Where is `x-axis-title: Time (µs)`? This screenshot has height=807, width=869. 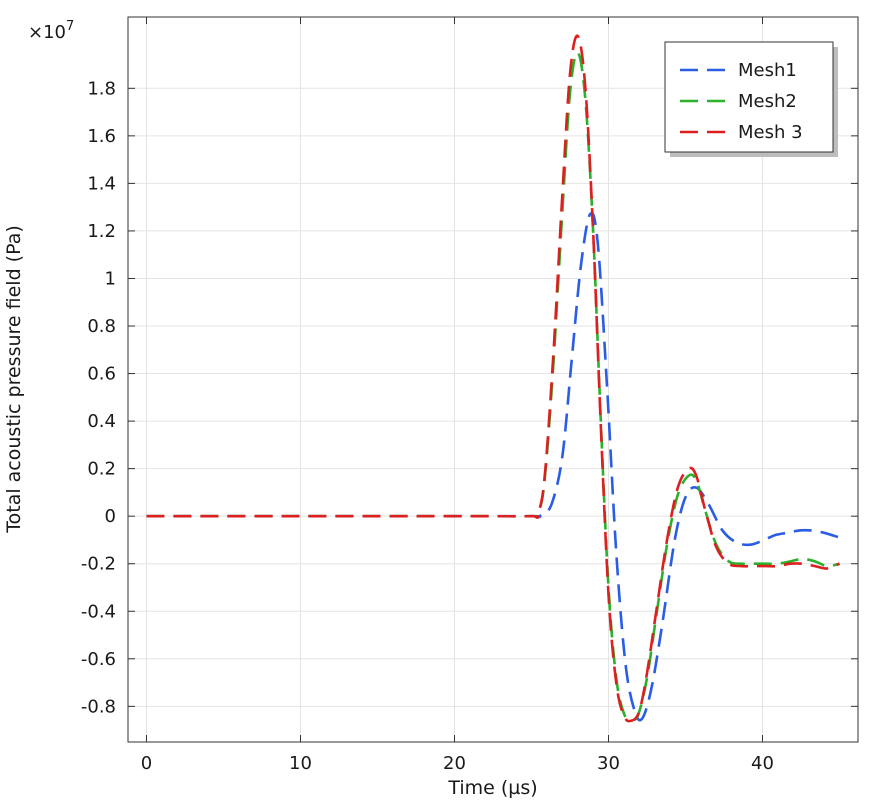 x-axis-title: Time (µs) is located at coordinates (492, 788).